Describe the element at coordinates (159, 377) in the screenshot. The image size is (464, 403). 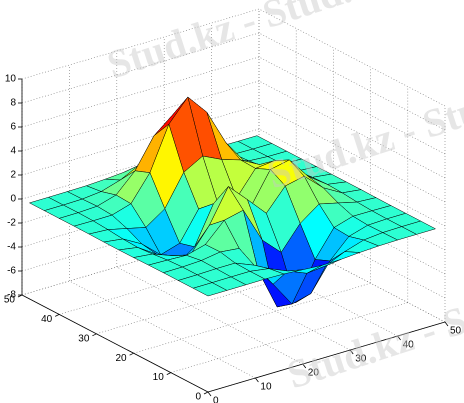
I see `y-tick-label: 10` at that location.